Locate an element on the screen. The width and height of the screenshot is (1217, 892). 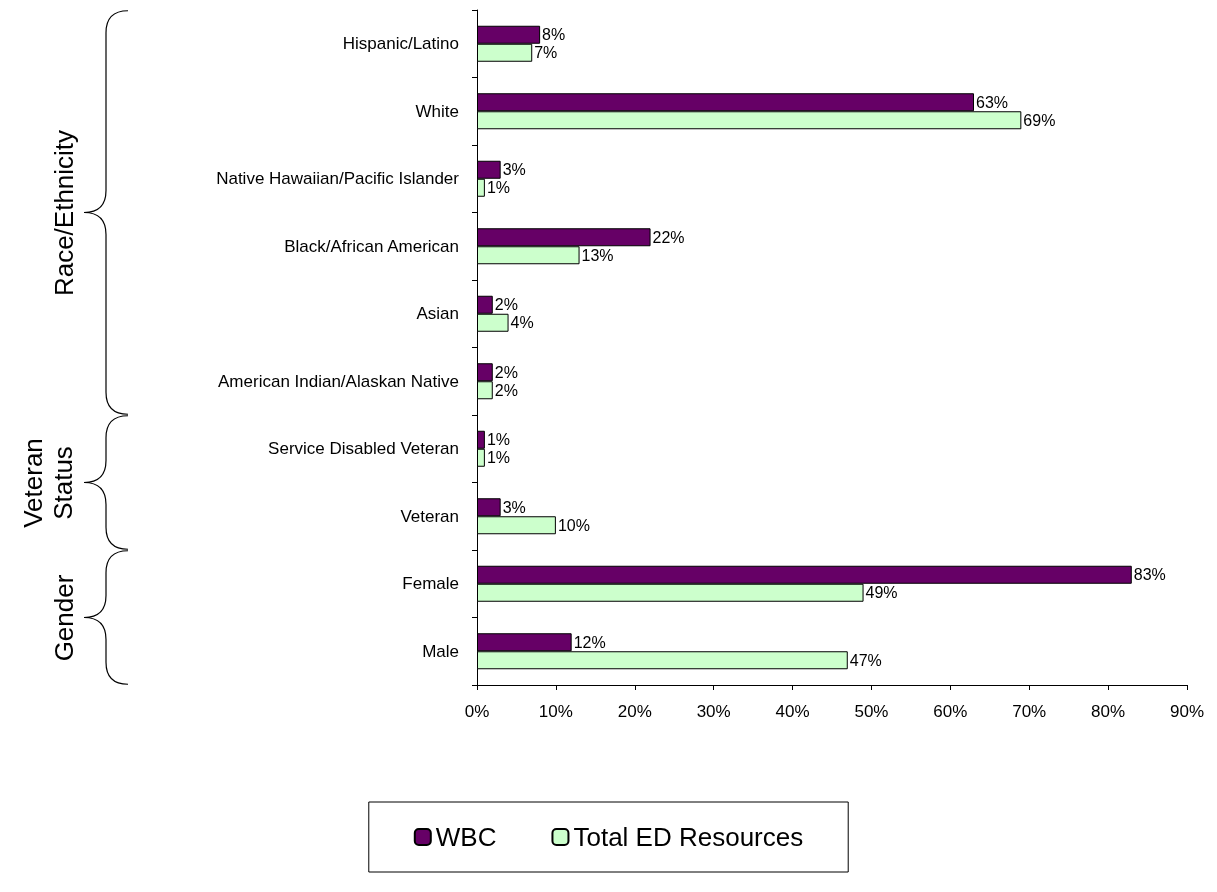
data-label: 8% is located at coordinates (554, 35).